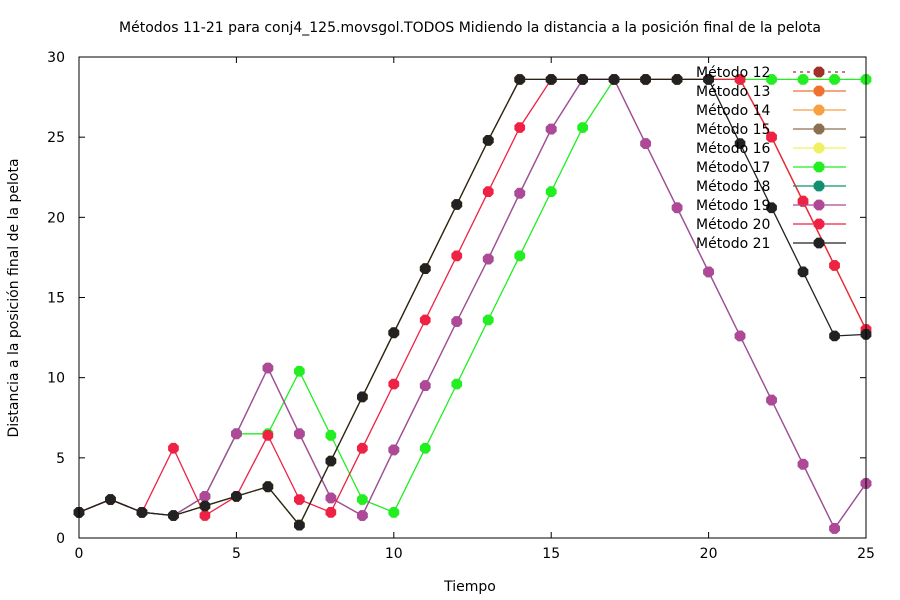  I want to click on legend-label: Método 19, so click(733, 206).